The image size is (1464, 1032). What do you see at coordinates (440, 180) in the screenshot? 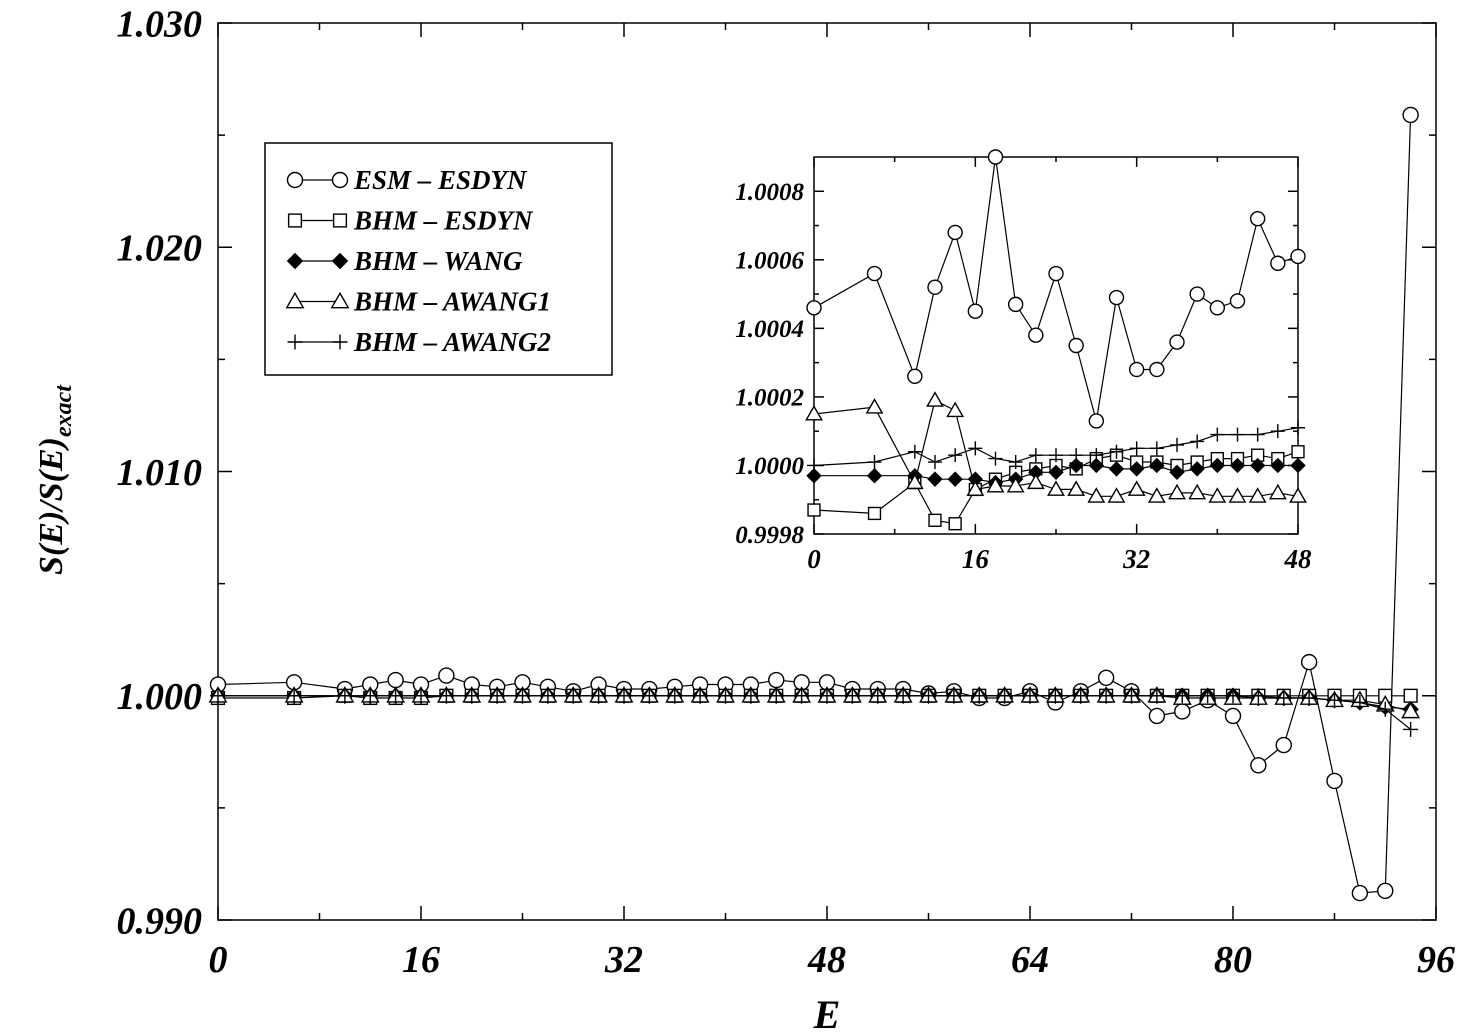
I see `legend-label: ESM – ESDYN` at bounding box center [440, 180].